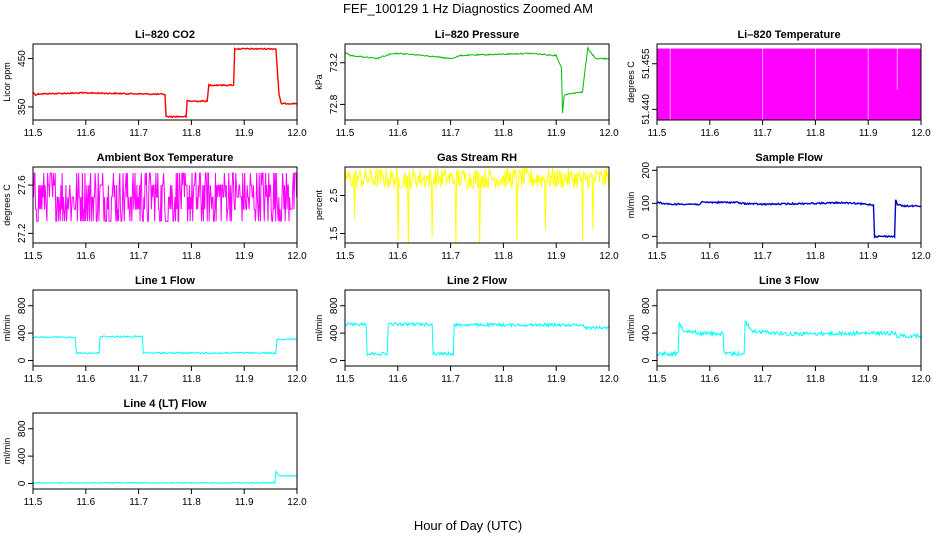 The image size is (936, 540). I want to click on y-tick-label: 2.5, so click(334, 195).